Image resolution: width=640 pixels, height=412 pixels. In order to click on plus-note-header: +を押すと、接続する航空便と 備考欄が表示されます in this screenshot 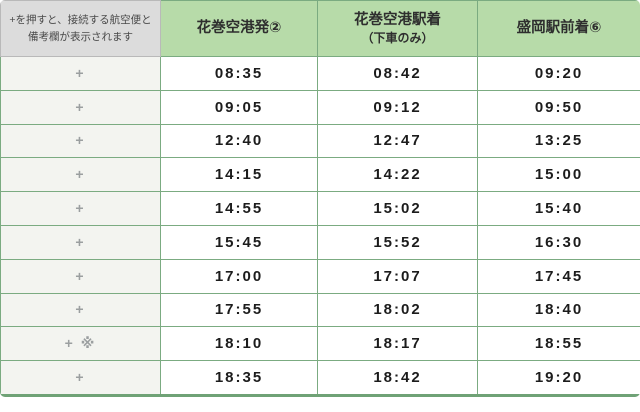, I will do `click(80, 28)`.